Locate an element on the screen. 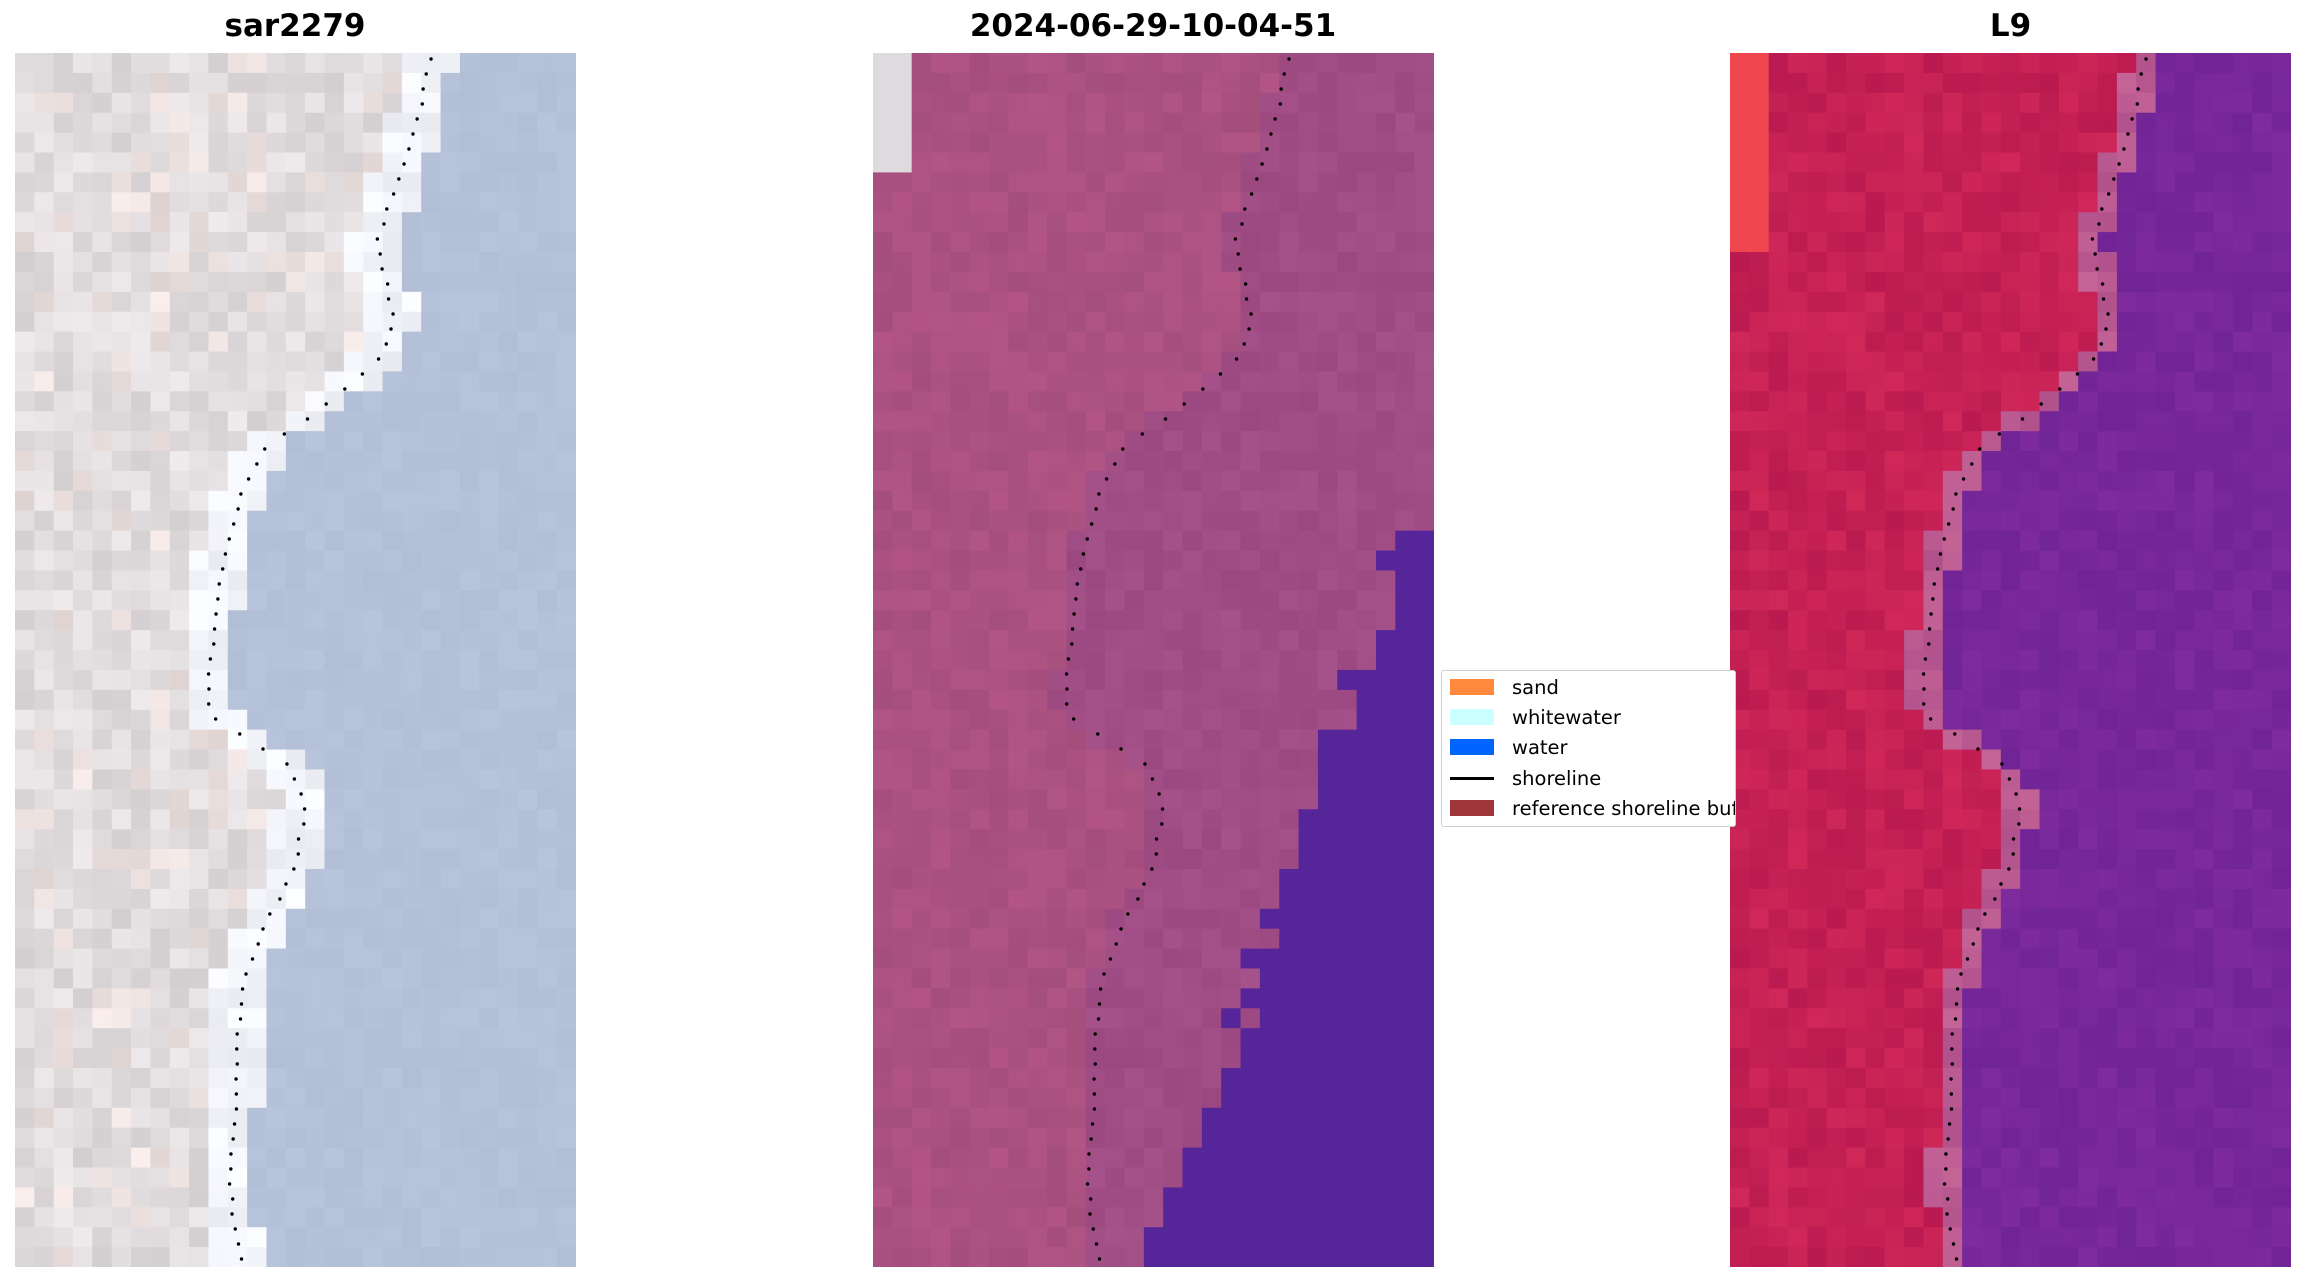  sand-swatch is located at coordinates (1472, 687).